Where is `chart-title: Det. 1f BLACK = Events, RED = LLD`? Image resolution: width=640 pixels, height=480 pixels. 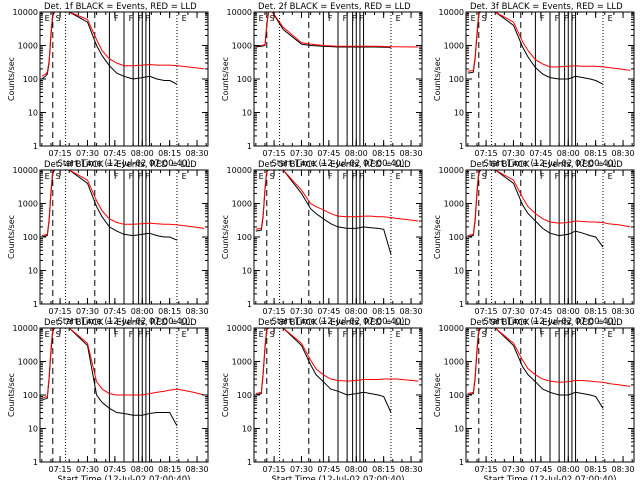
chart-title: Det. 1f BLACK = Events, RED = LLD is located at coordinates (120, 7).